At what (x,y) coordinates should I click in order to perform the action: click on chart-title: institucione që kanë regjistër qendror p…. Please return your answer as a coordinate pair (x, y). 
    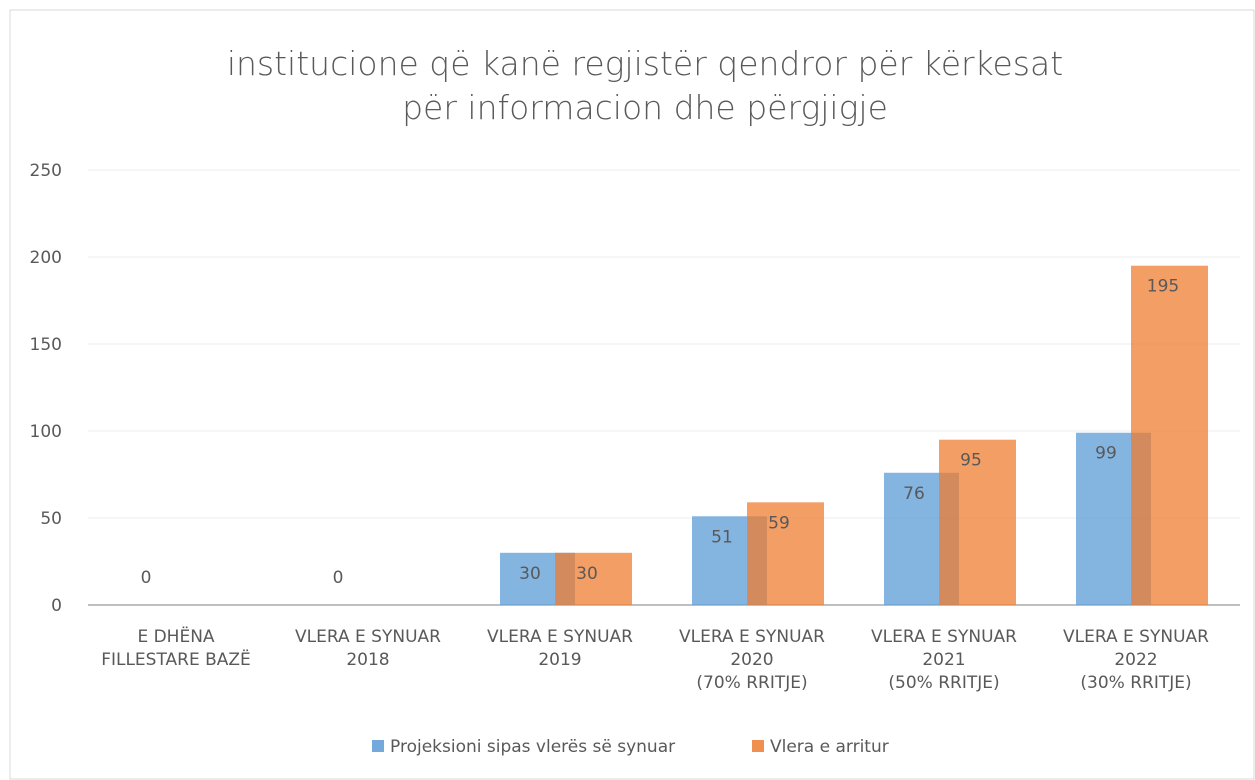
    Looking at the image, I should click on (645, 85).